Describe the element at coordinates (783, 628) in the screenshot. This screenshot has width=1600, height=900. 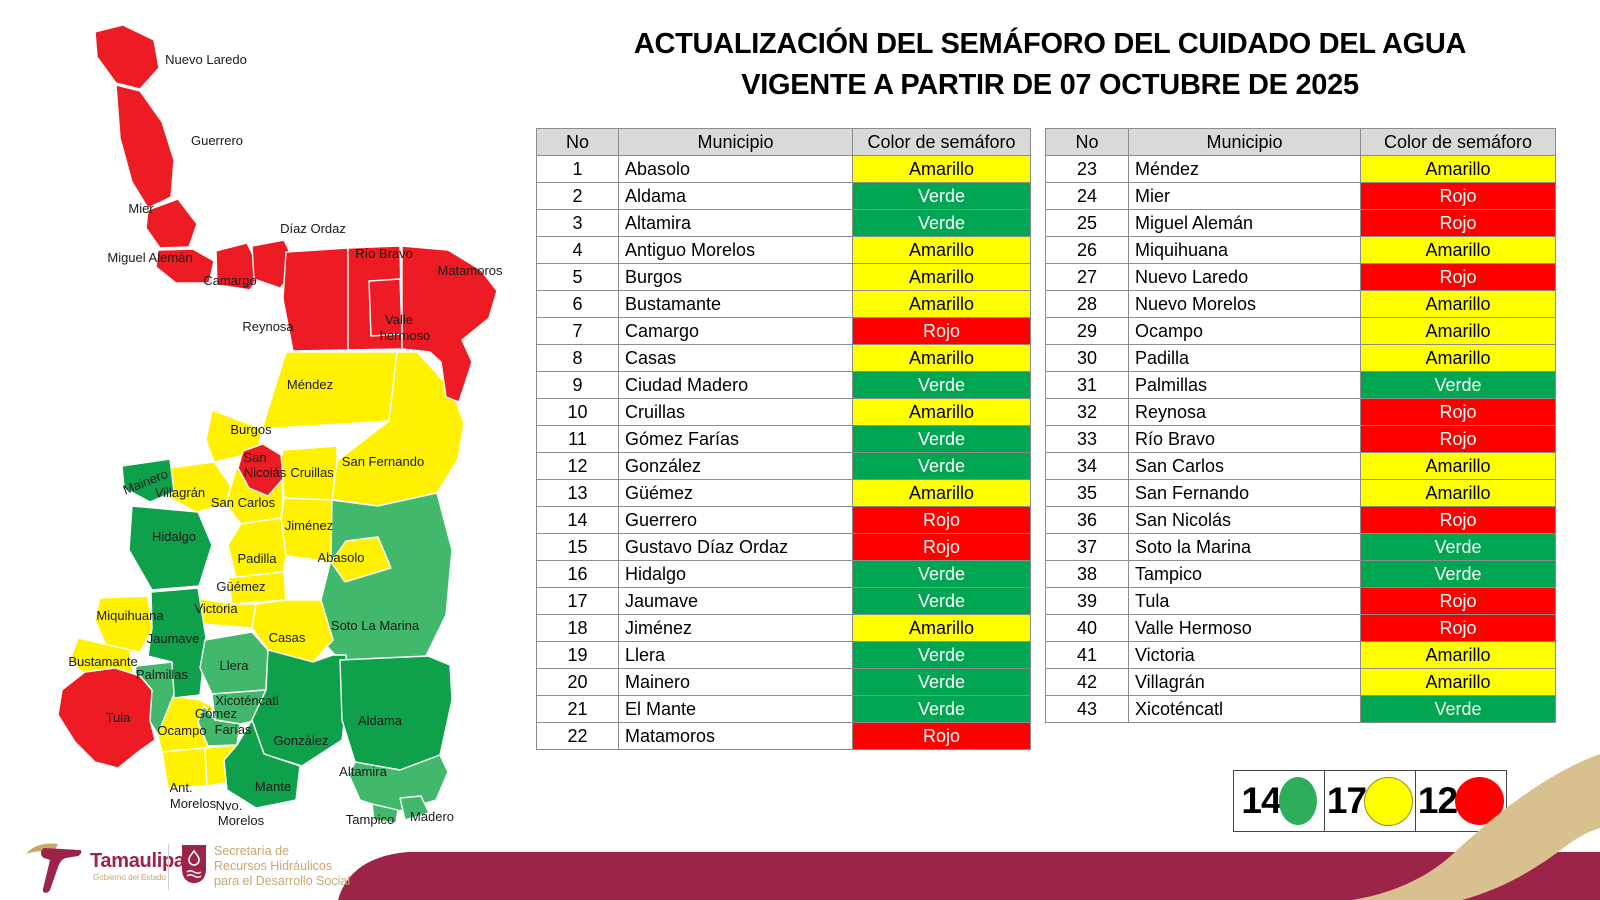
I see `table-row: 18 Jiménez Amarillo` at that location.